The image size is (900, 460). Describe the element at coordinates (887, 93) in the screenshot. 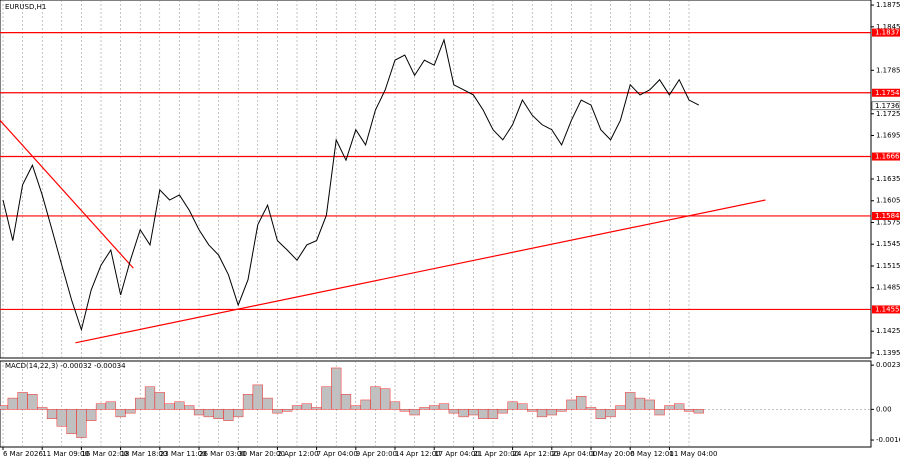

I see `level-label: 1.1754` at that location.